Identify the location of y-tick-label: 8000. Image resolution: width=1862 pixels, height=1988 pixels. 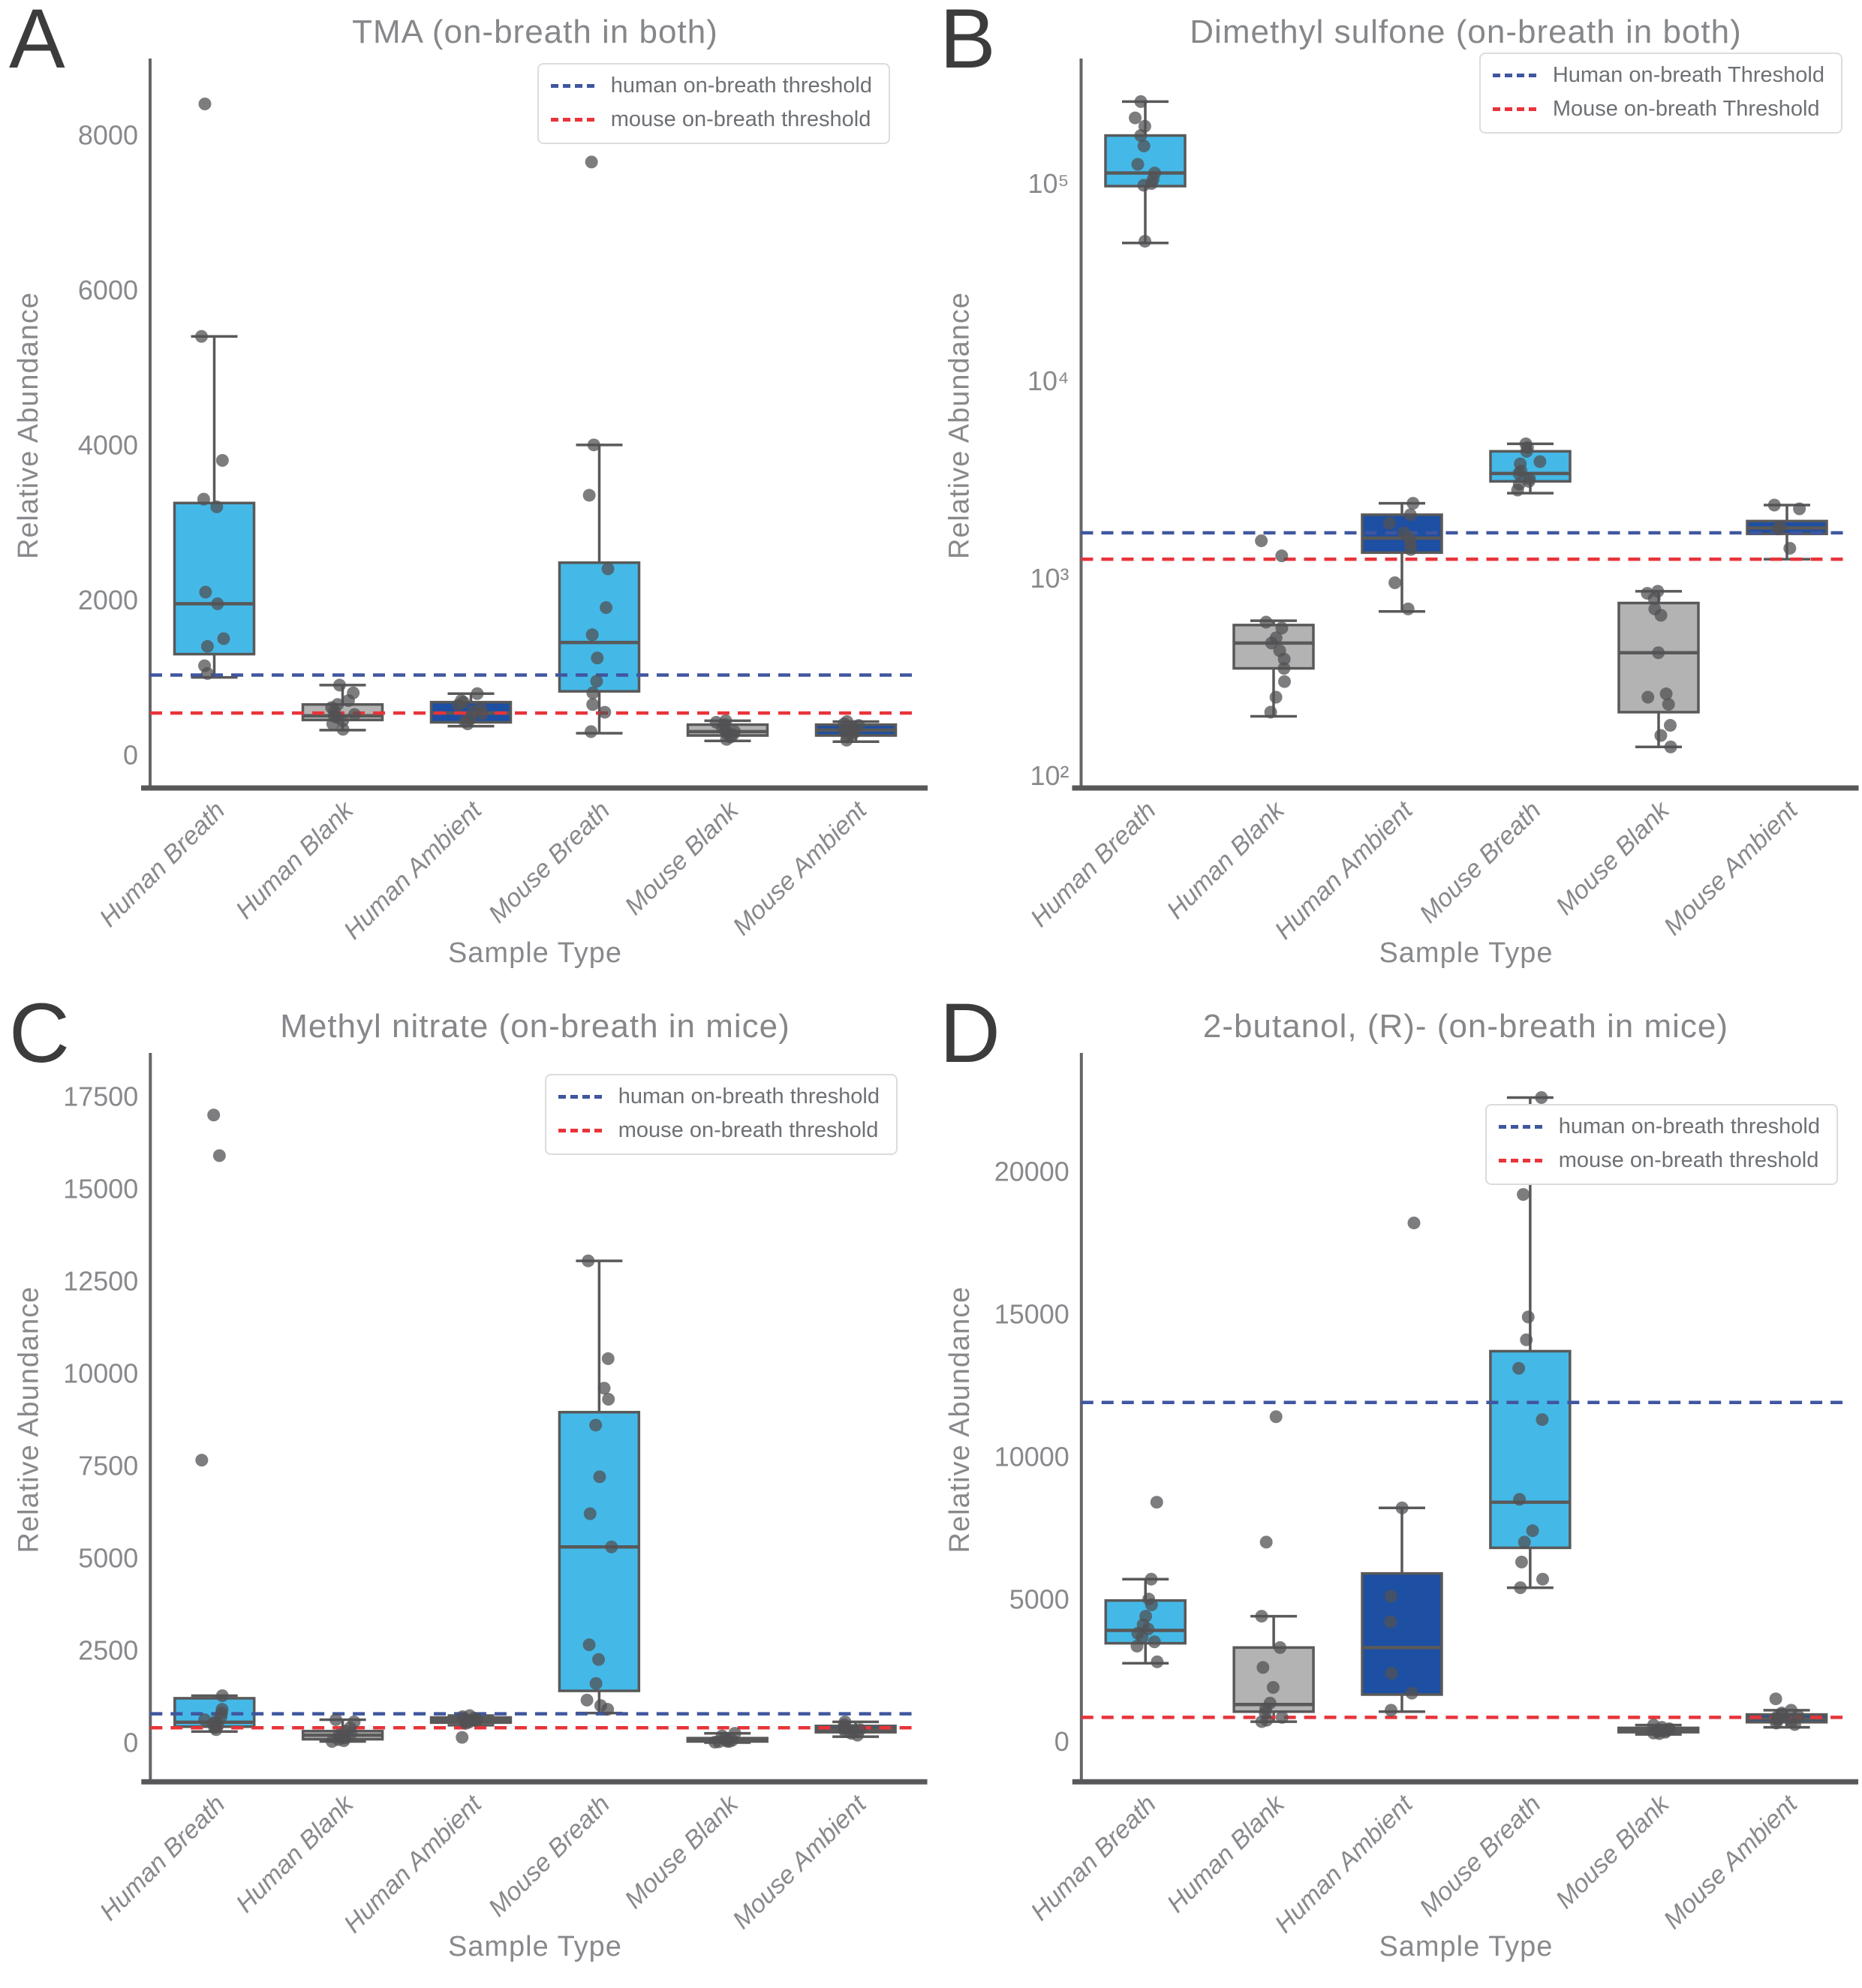
(108, 134).